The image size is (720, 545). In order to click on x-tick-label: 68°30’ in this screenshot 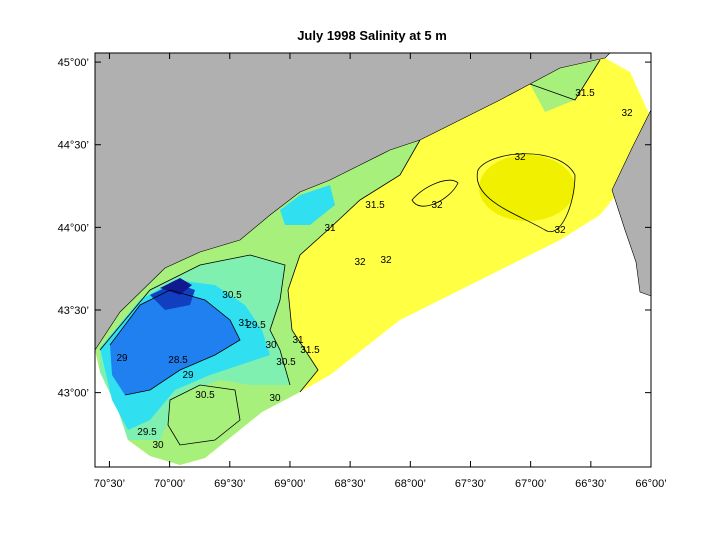, I will do `click(349, 484)`.